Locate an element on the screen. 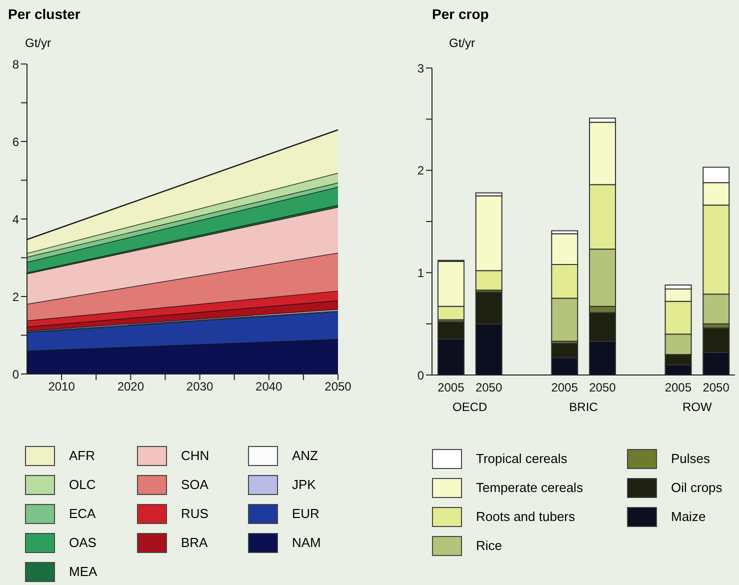 Image resolution: width=739 pixels, height=585 pixels. x-tick-label: 2010 is located at coordinates (62, 387).